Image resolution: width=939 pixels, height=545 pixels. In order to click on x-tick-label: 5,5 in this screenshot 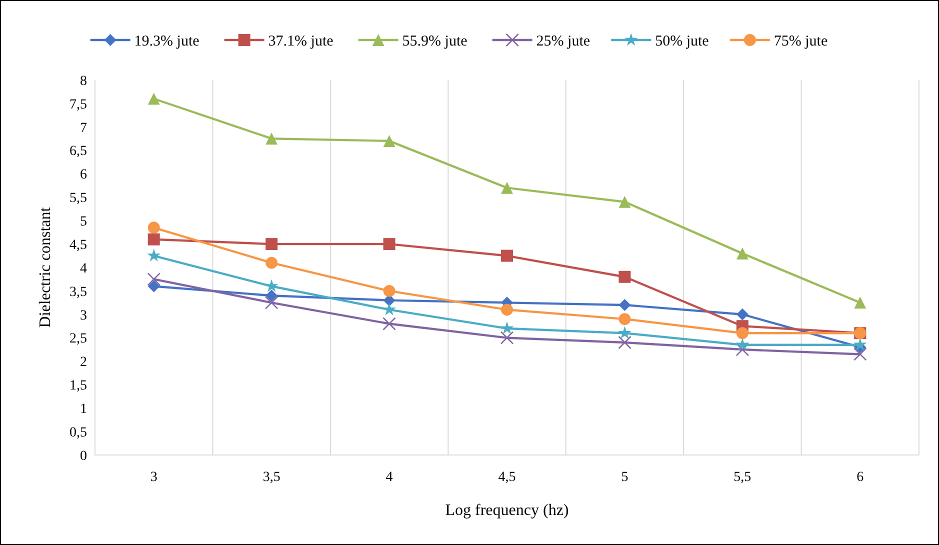, I will do `click(743, 477)`.